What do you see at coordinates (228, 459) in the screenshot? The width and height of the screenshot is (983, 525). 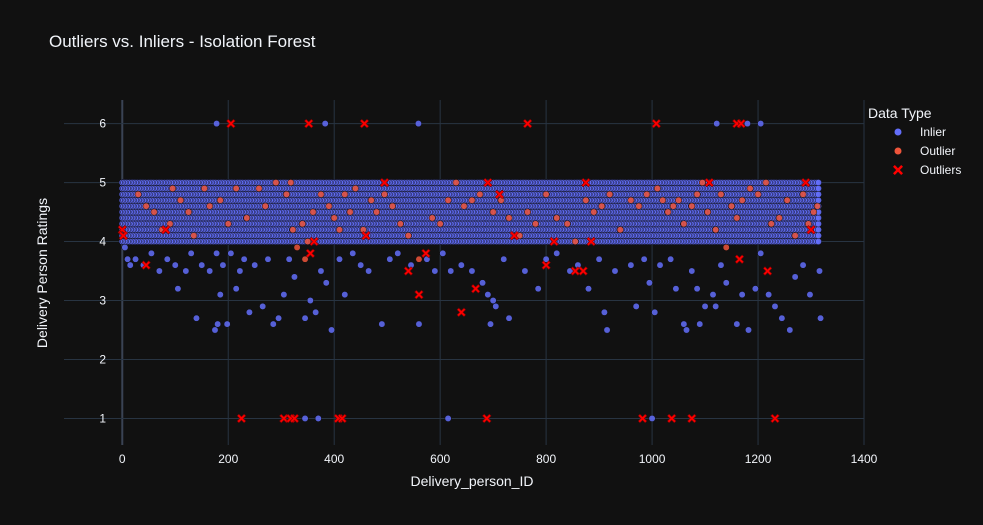 I see `x-tick-label: 200` at bounding box center [228, 459].